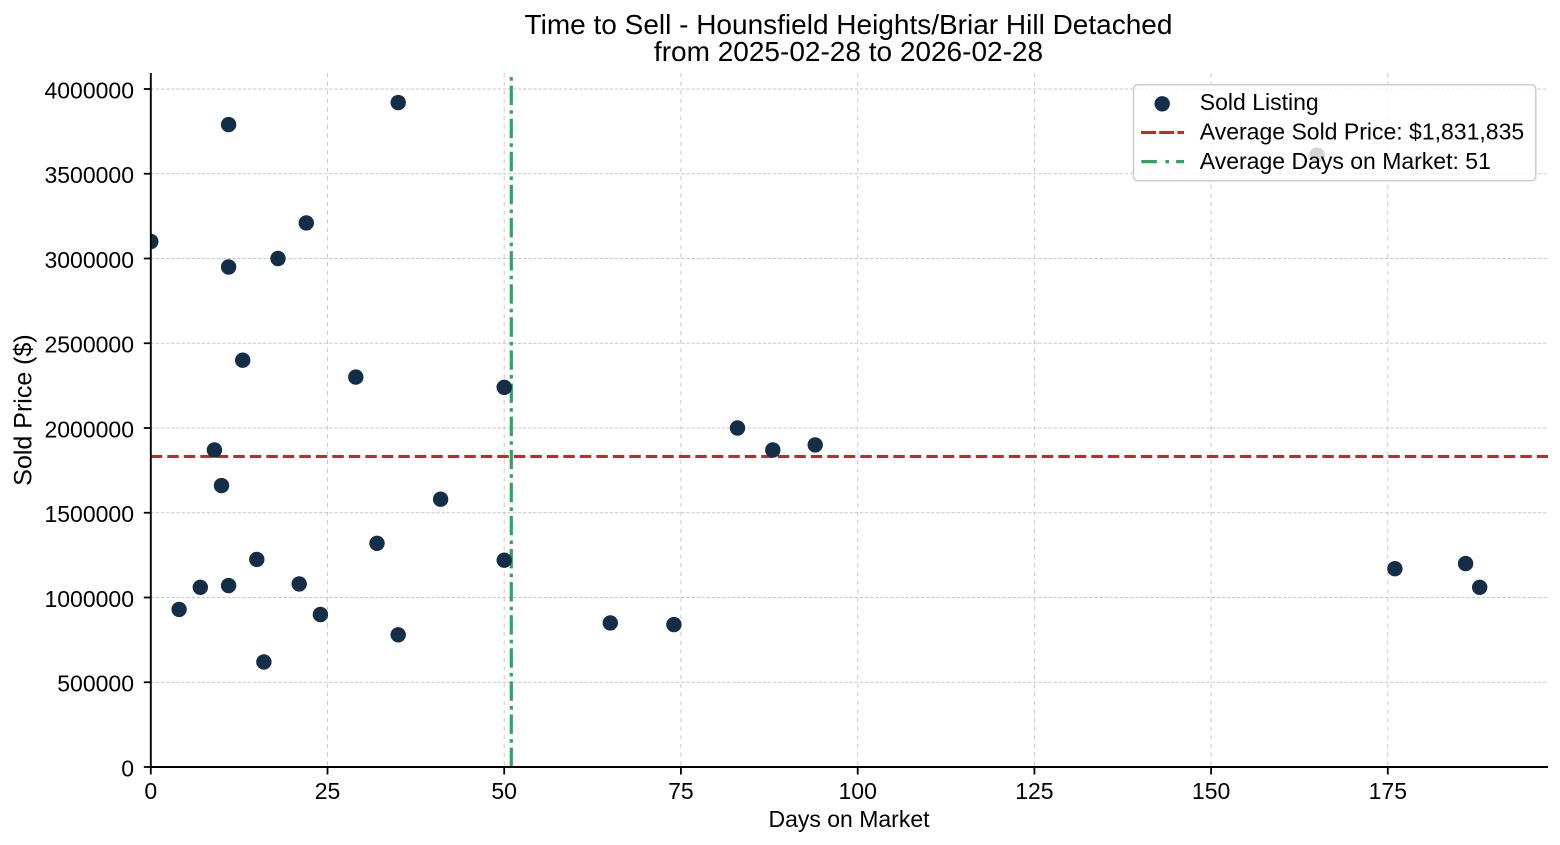 This screenshot has height=845, width=1560. What do you see at coordinates (848, 51) in the screenshot?
I see `svg-text: from 2025-02-28 to 2026-02-28` at bounding box center [848, 51].